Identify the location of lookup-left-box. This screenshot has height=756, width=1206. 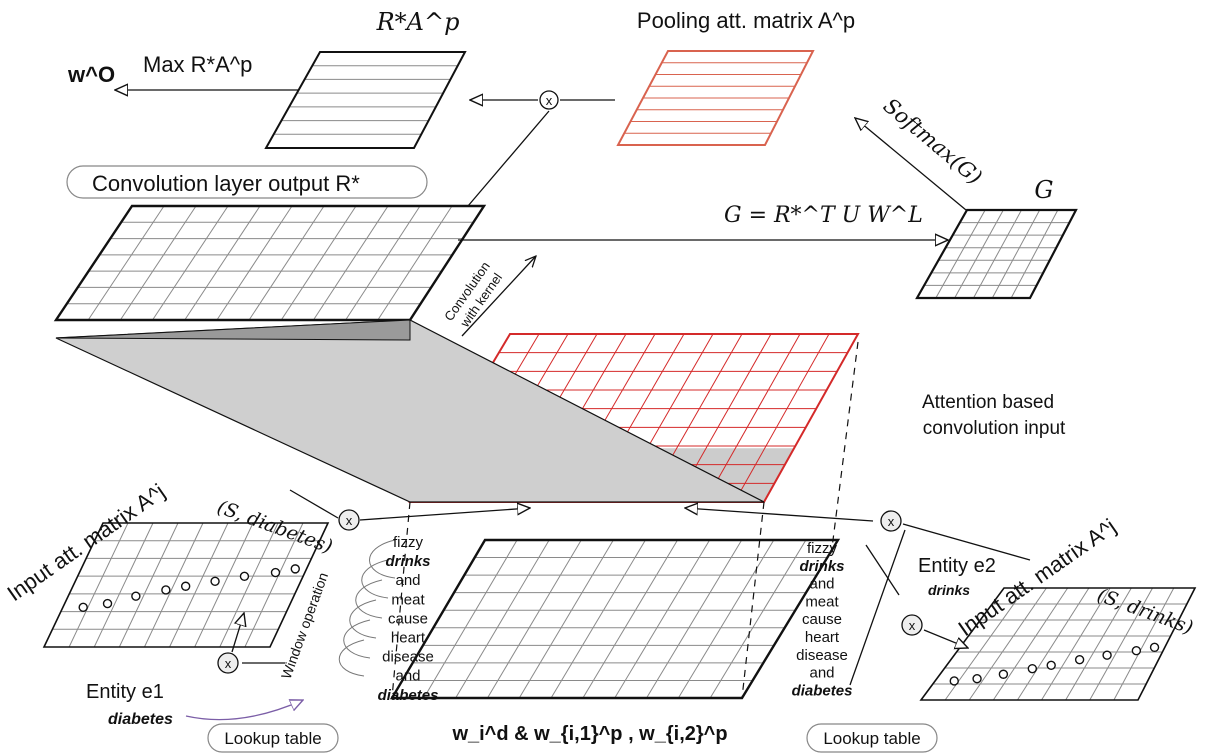
(273, 738).